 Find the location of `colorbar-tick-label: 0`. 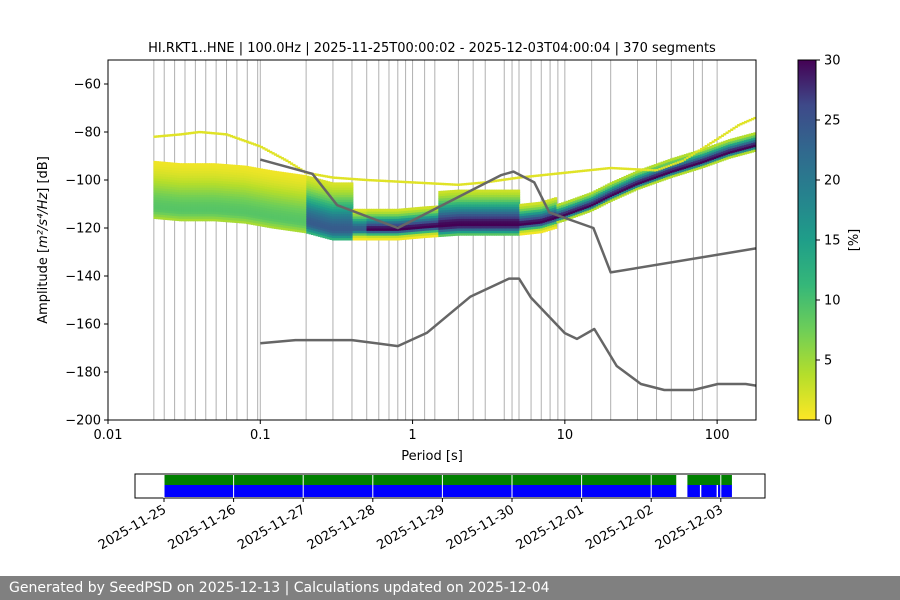

colorbar-tick-label: 0 is located at coordinates (828, 421).